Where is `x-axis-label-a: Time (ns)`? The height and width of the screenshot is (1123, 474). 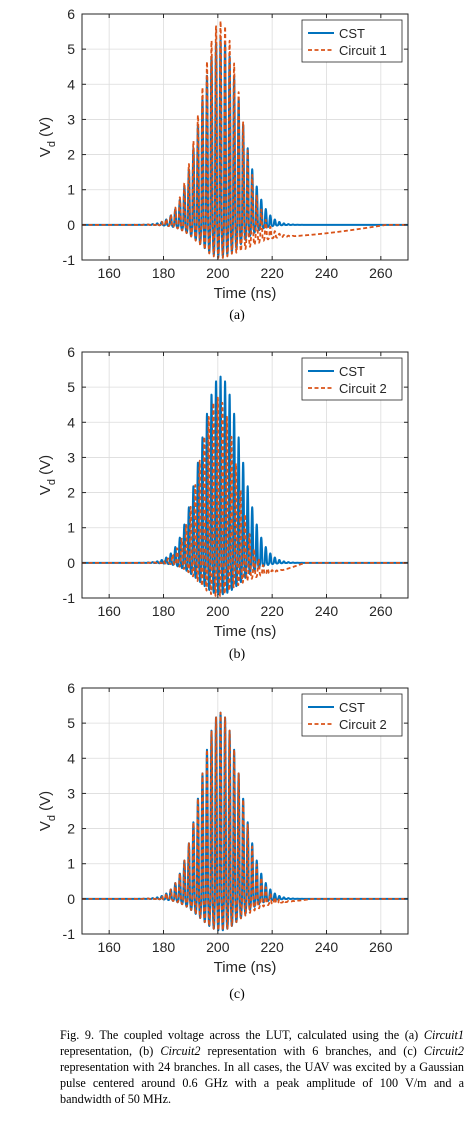 x-axis-label-a: Time (ns) is located at coordinates (245, 293).